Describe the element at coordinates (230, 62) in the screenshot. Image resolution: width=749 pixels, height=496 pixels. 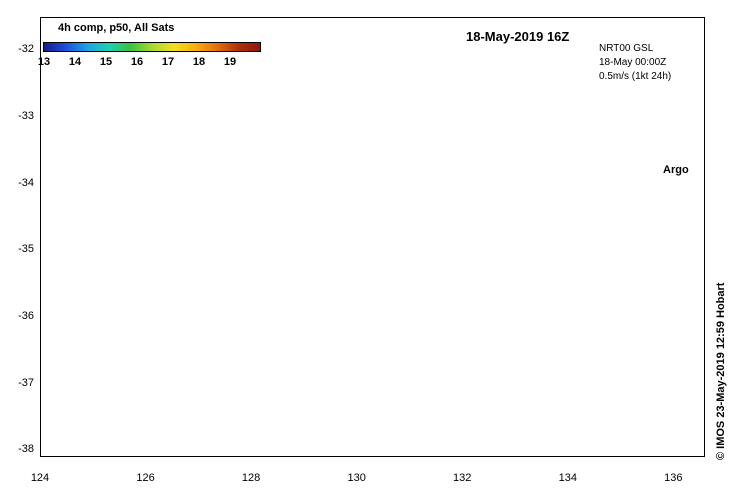
I see `colorbar-tick: 19` at that location.